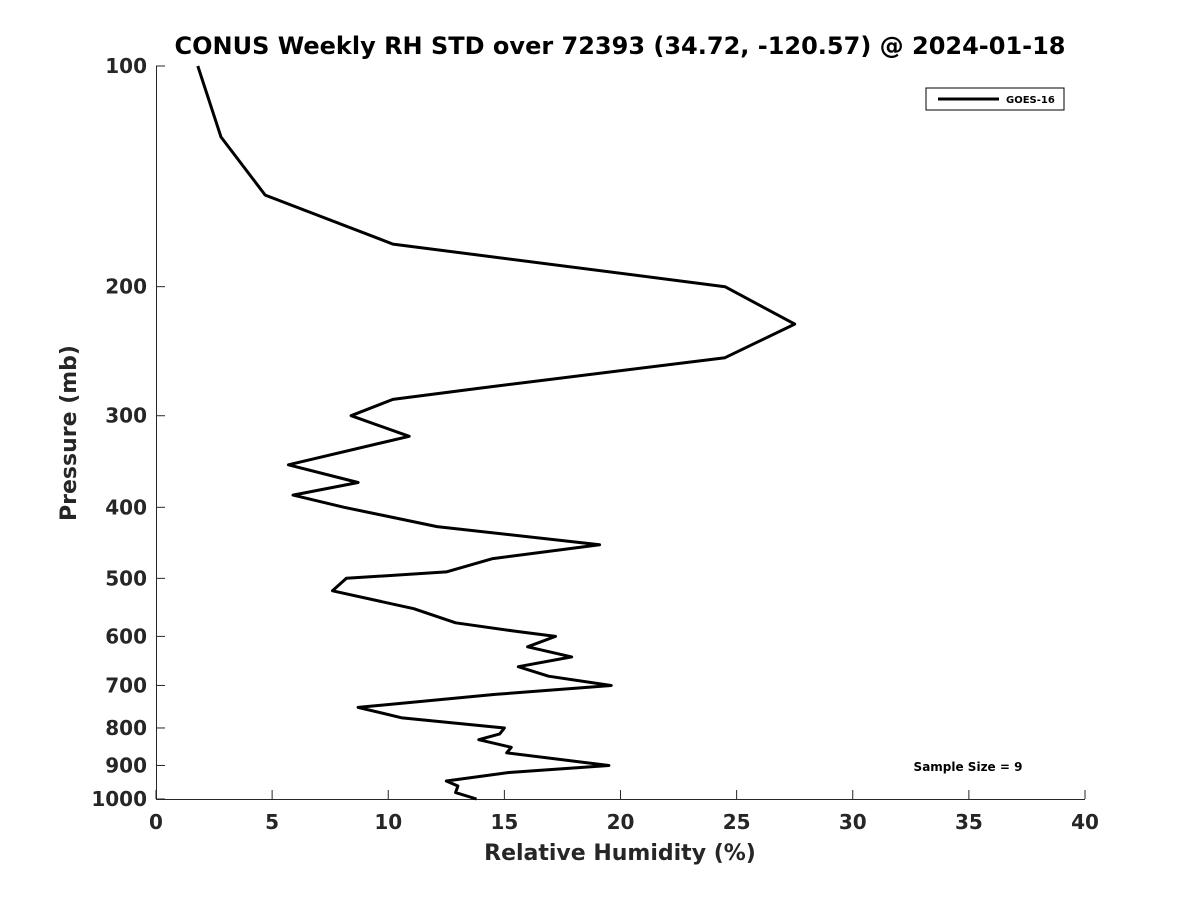 Image resolution: width=1200 pixels, height=900 pixels. What do you see at coordinates (156, 822) in the screenshot?
I see `x-tick-label: 0` at bounding box center [156, 822].